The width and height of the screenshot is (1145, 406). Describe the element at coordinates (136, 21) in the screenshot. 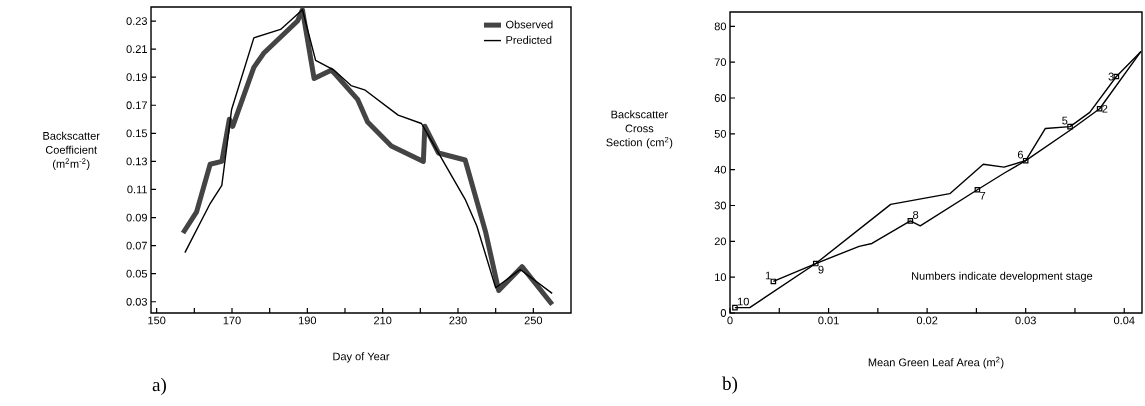

I see `y-tick-label: 0.23` at that location.